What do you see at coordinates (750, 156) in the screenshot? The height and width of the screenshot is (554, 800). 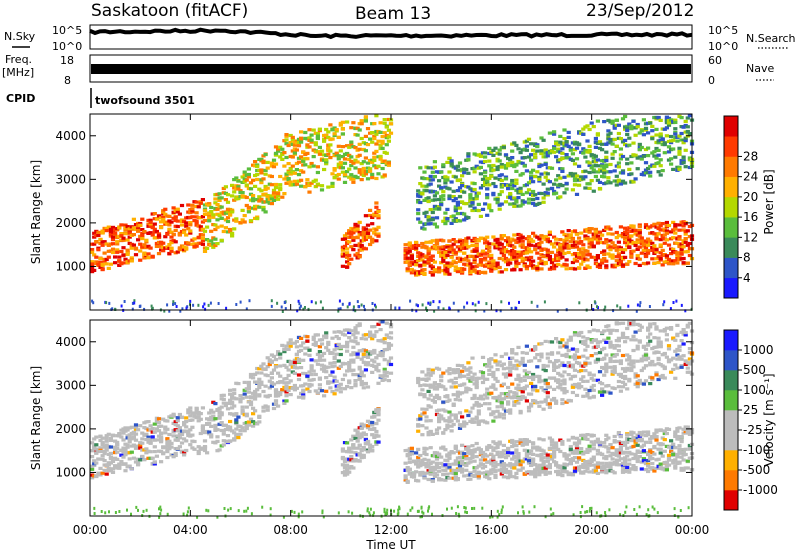 I see `colorbar-tick-label: 28` at bounding box center [750, 156].